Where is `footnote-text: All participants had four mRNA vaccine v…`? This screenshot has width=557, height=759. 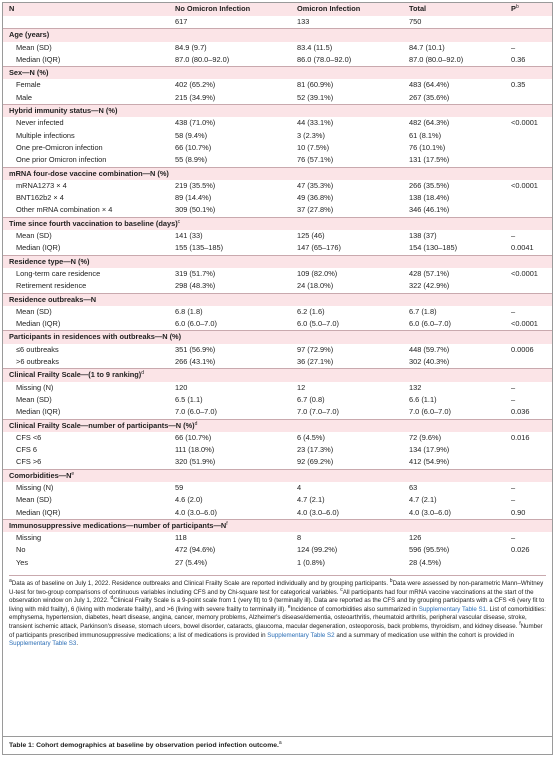
footnote-text: All participants had four mRNA vaccine v… is located at coordinates (271, 596).